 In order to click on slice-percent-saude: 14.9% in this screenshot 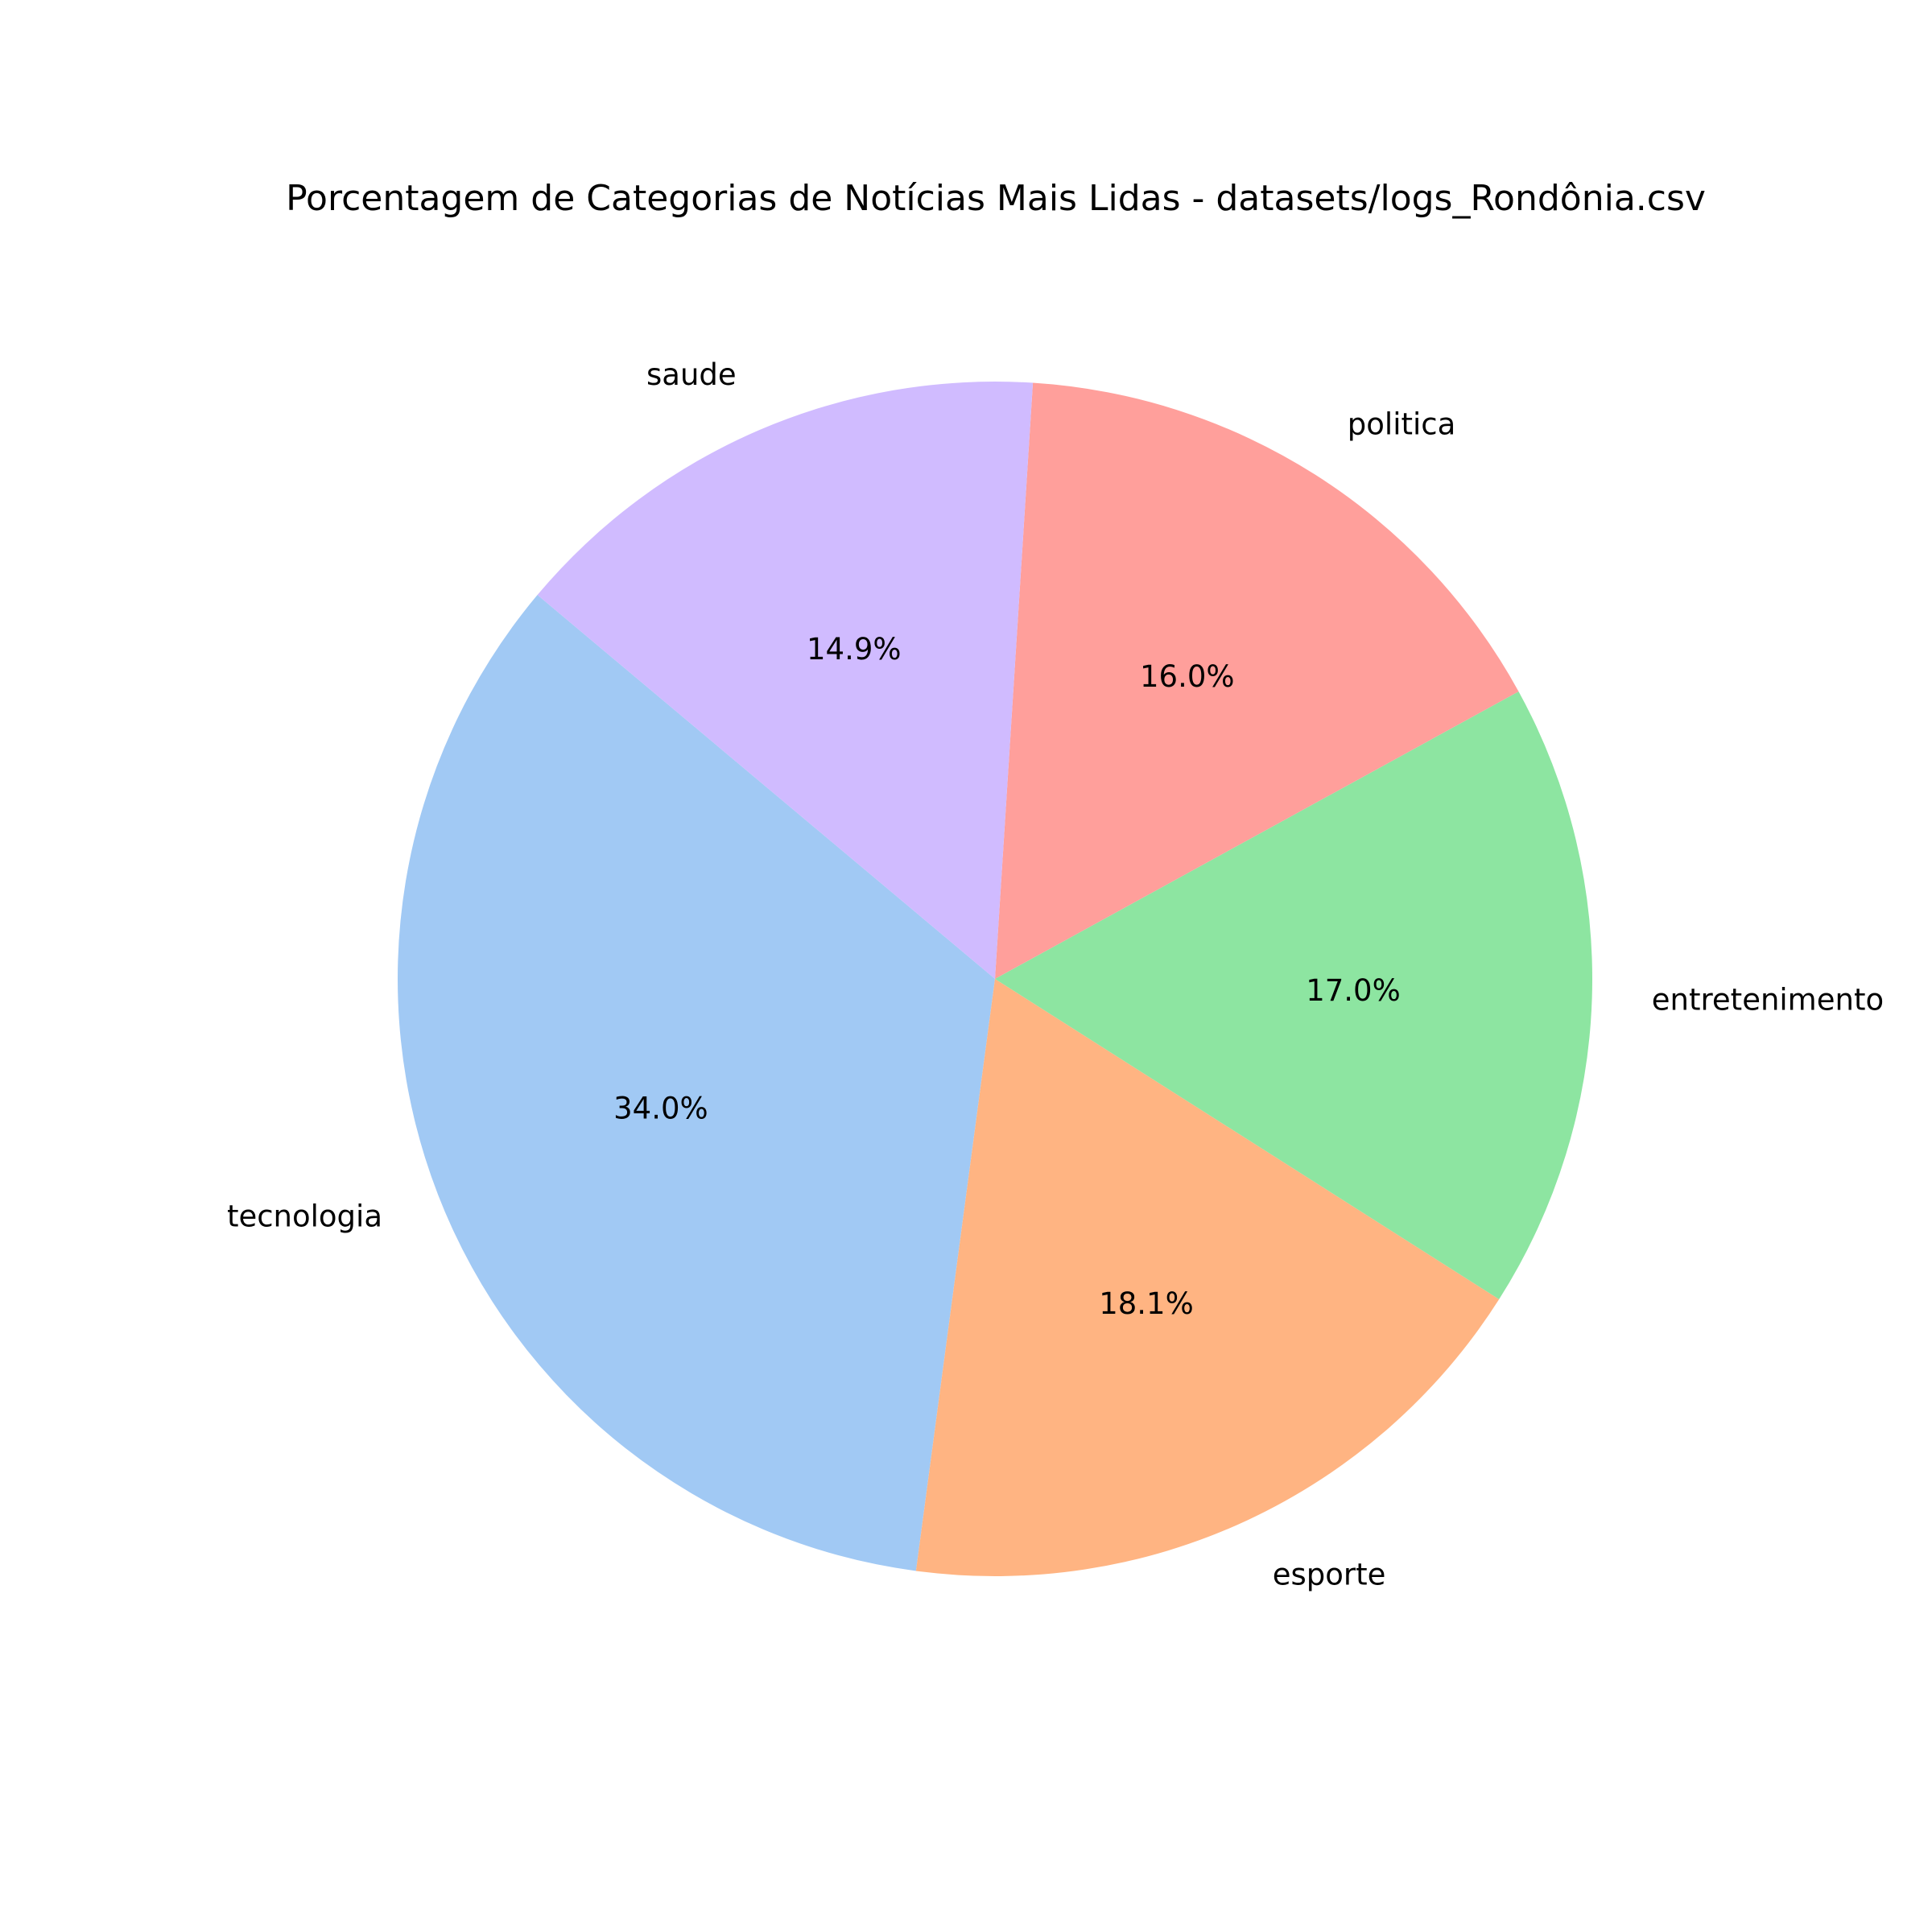, I will do `click(854, 649)`.